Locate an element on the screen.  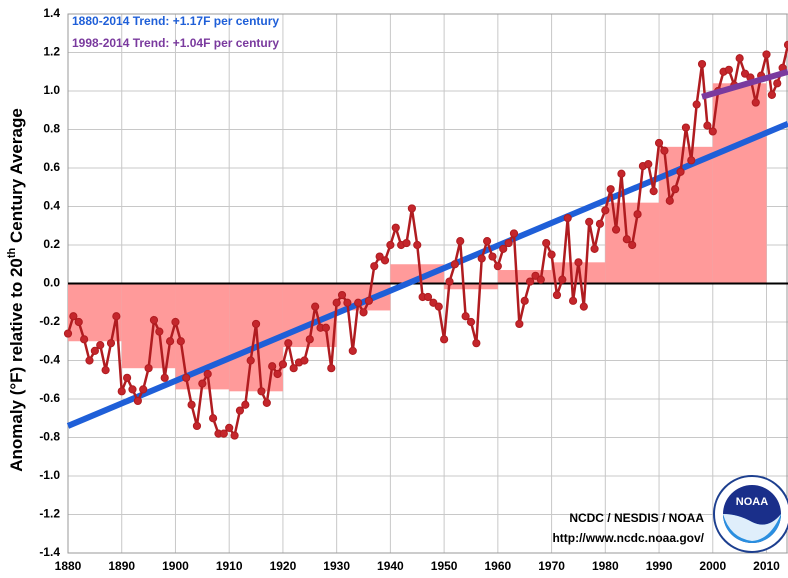
y-title-part: Century Average is located at coordinates (16, 178).